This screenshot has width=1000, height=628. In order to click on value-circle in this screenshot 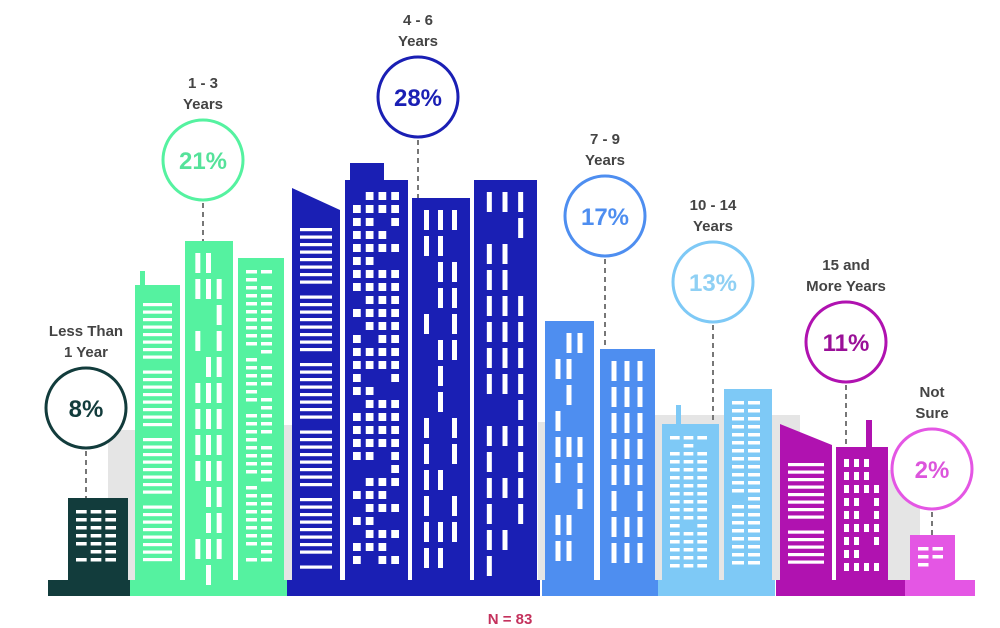, I will do `click(846, 342)`.